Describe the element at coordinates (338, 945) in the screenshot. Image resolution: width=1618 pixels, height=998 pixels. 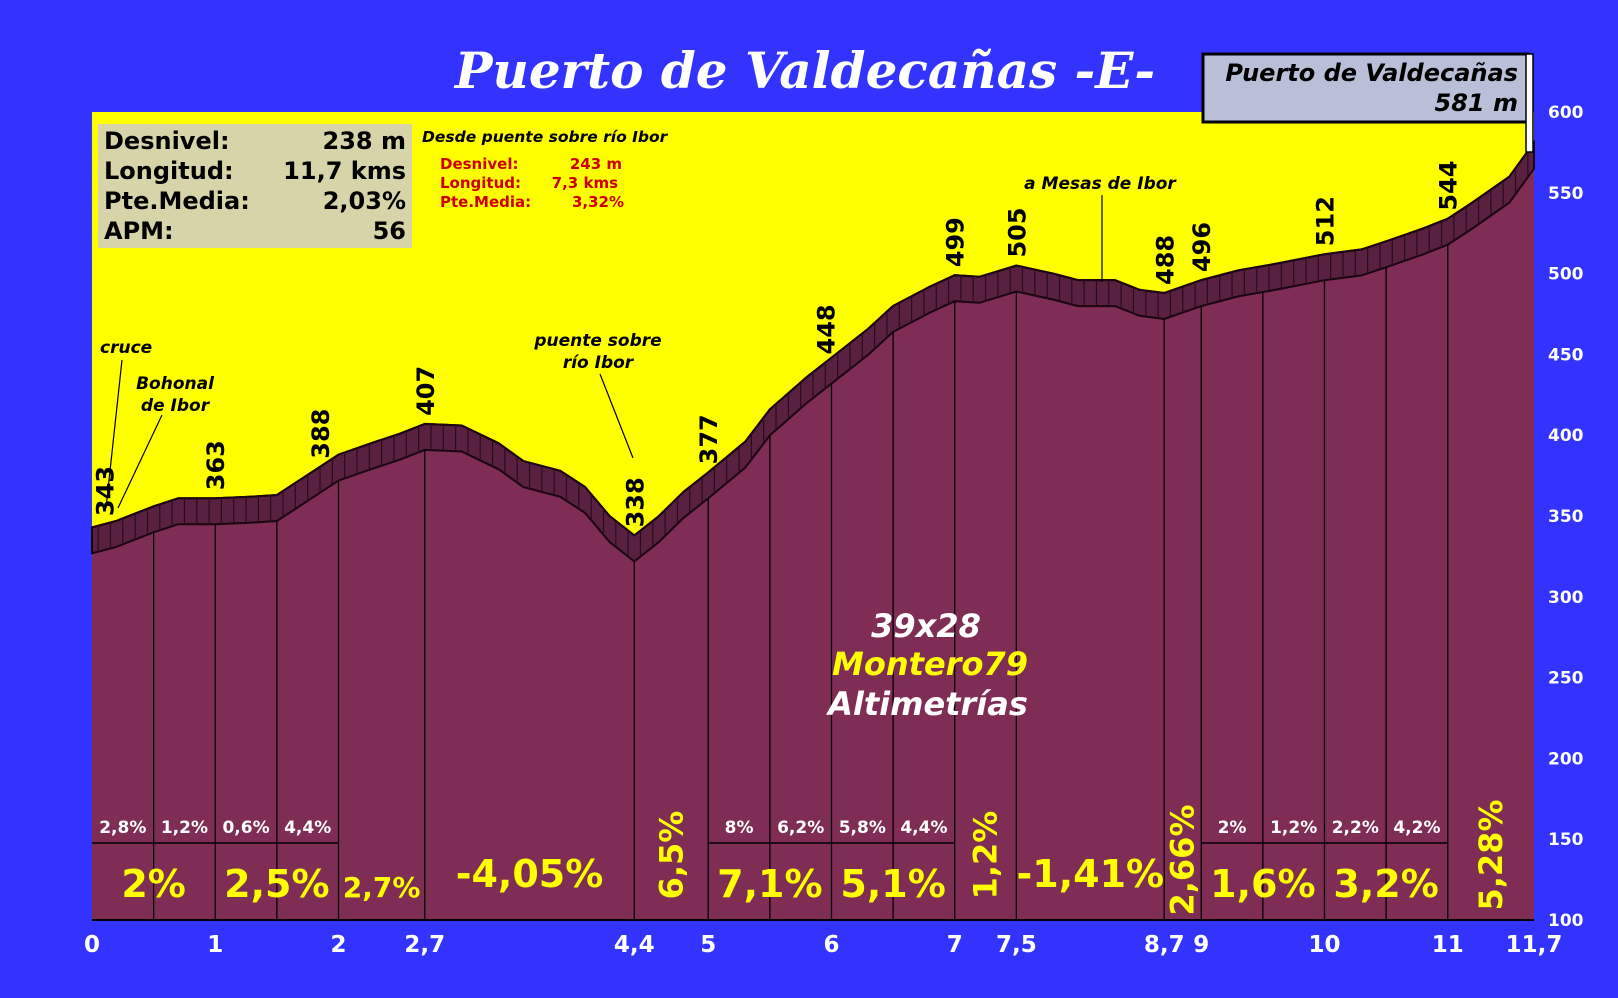
I see `x-tick-label: 2` at that location.